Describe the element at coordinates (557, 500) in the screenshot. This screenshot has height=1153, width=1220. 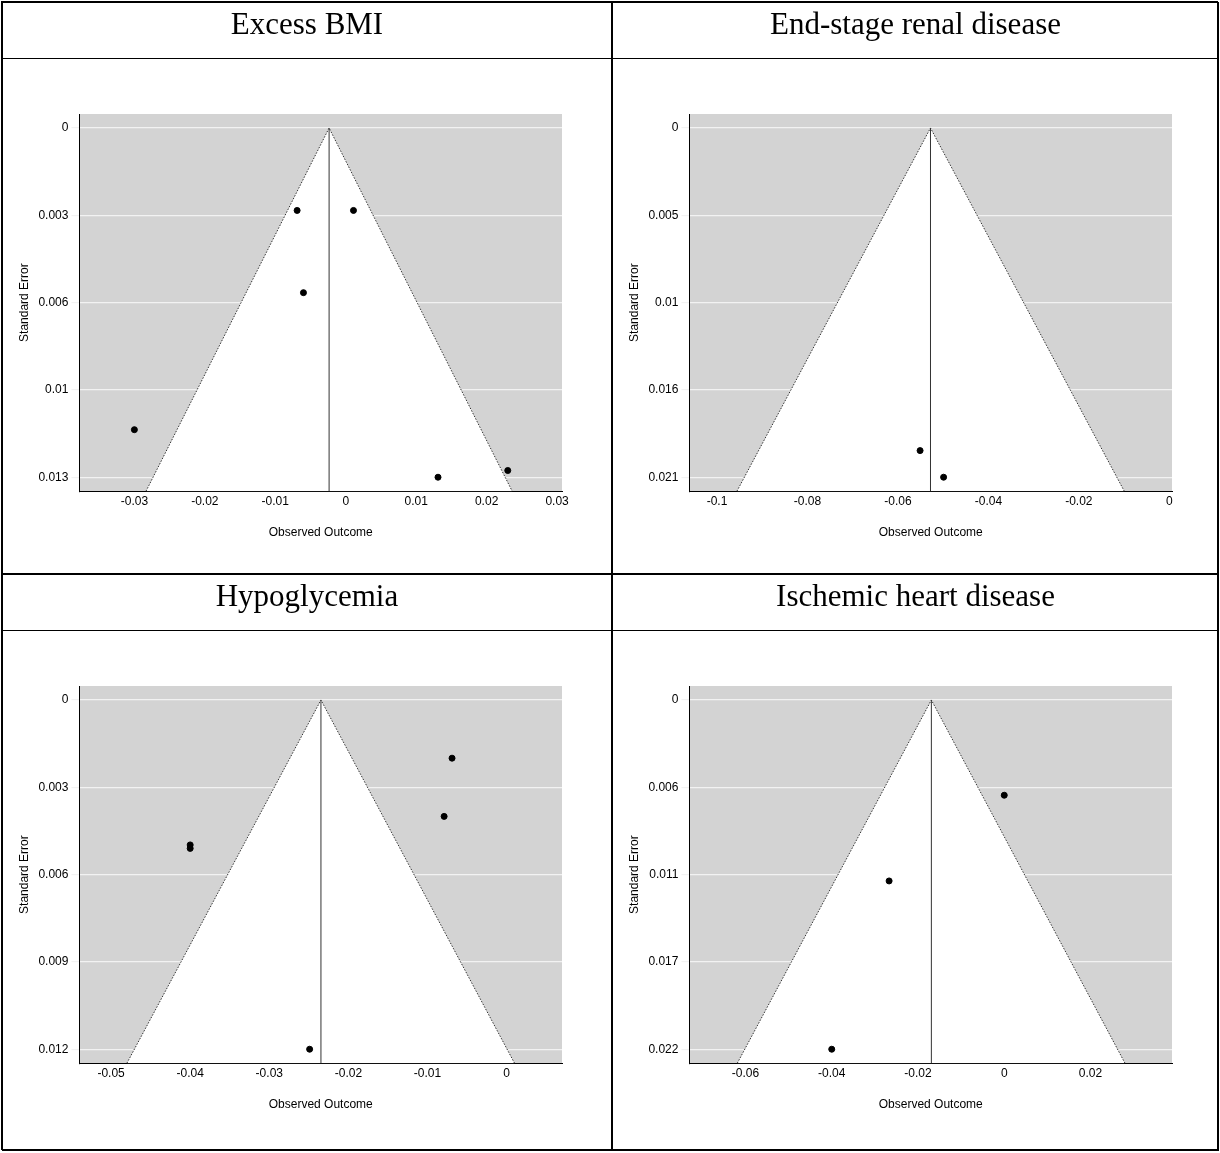
I see `x-tick-label: 0.03` at that location.